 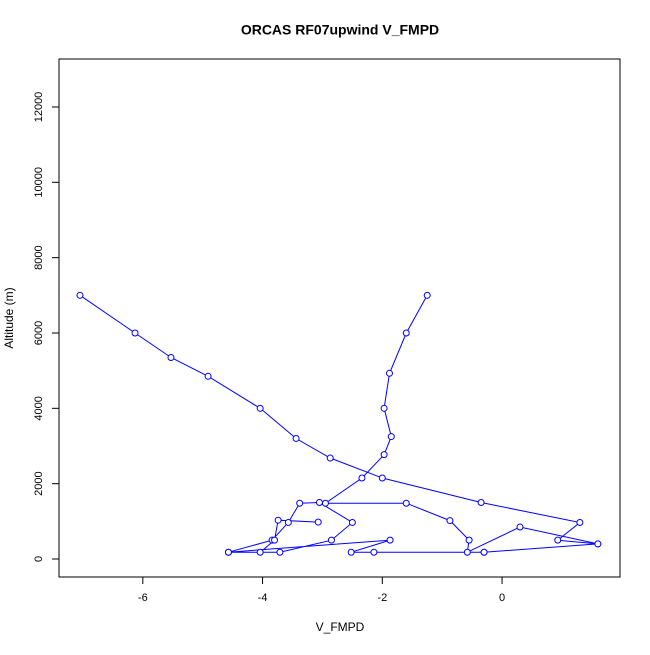 What do you see at coordinates (502, 598) in the screenshot?
I see `x-tick-label: 0` at bounding box center [502, 598].